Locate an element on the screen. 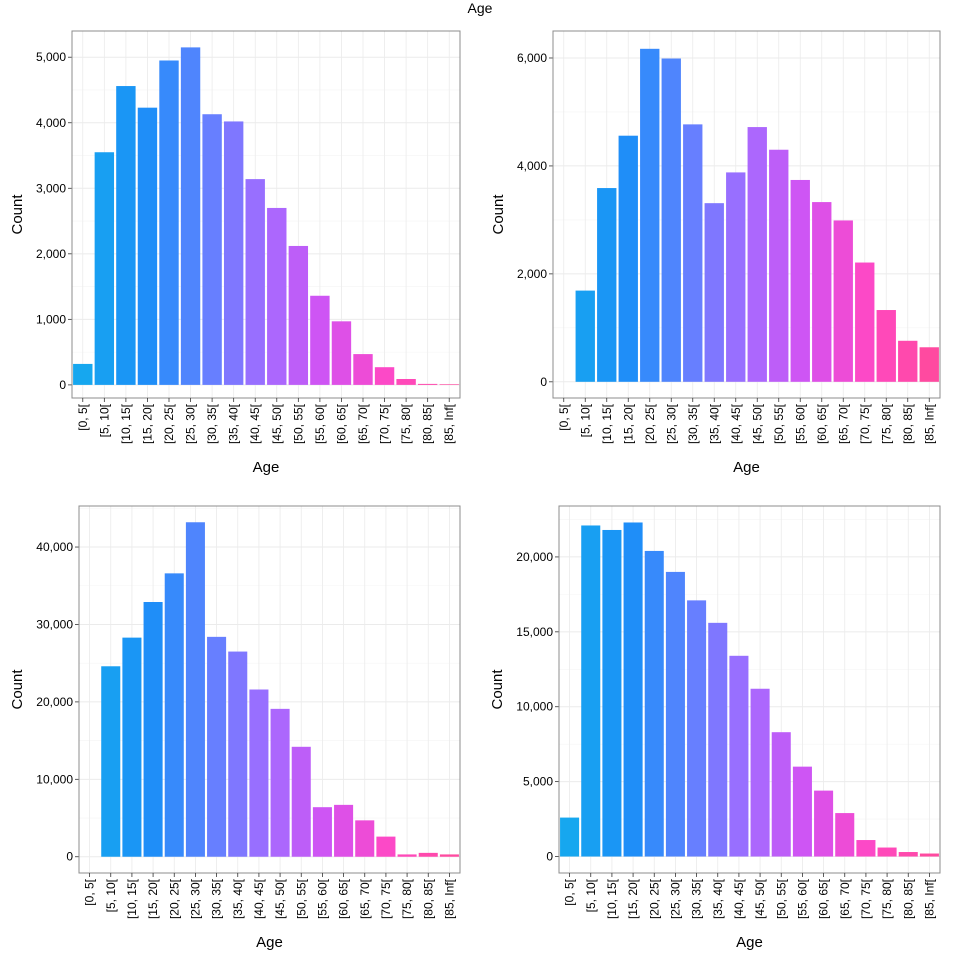 This screenshot has height=960, width=960. y-tick-label: 4,000 is located at coordinates (532, 166).